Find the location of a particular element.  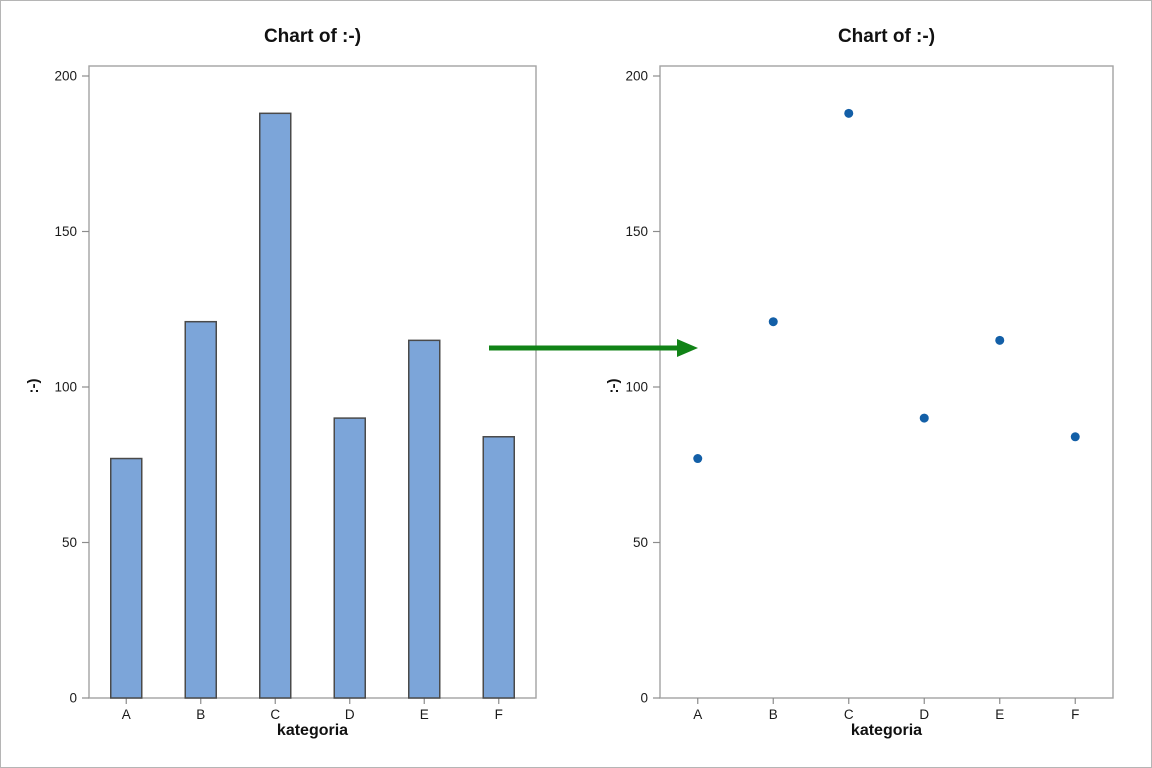

bar-C is located at coordinates (275, 405).